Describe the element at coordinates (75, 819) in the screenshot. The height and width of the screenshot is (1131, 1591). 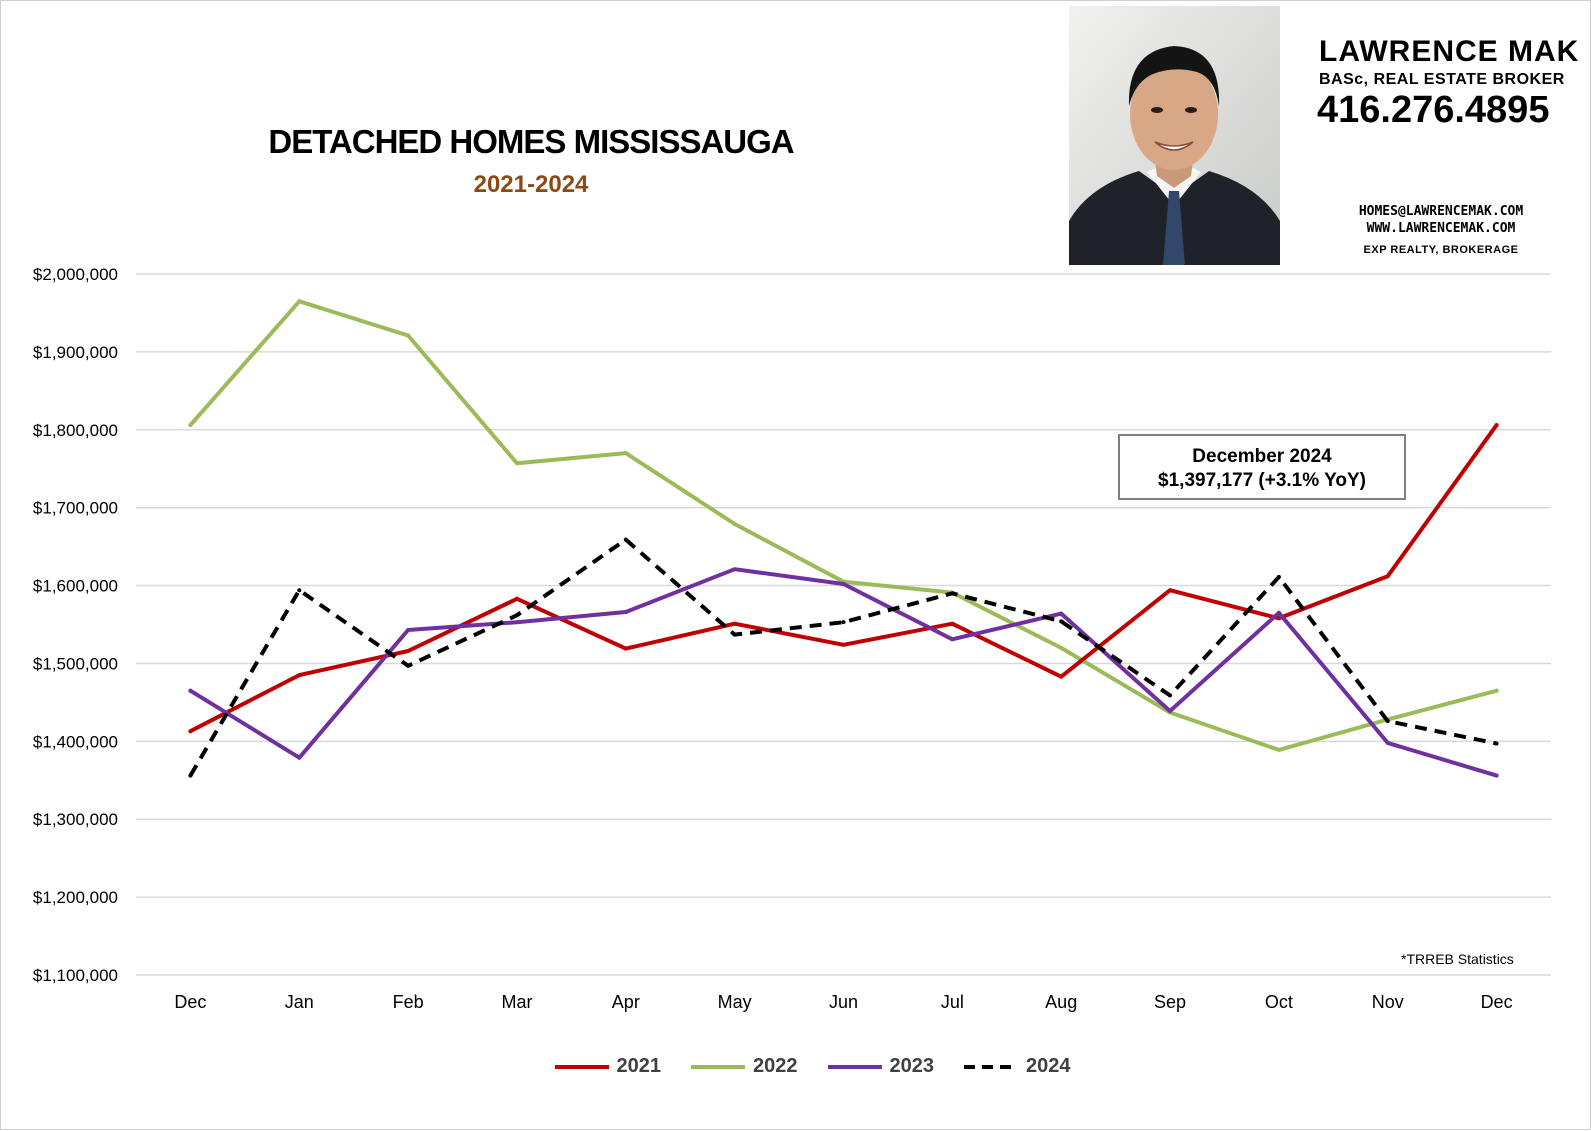
I see `y-tick-label: $1,300,000` at that location.